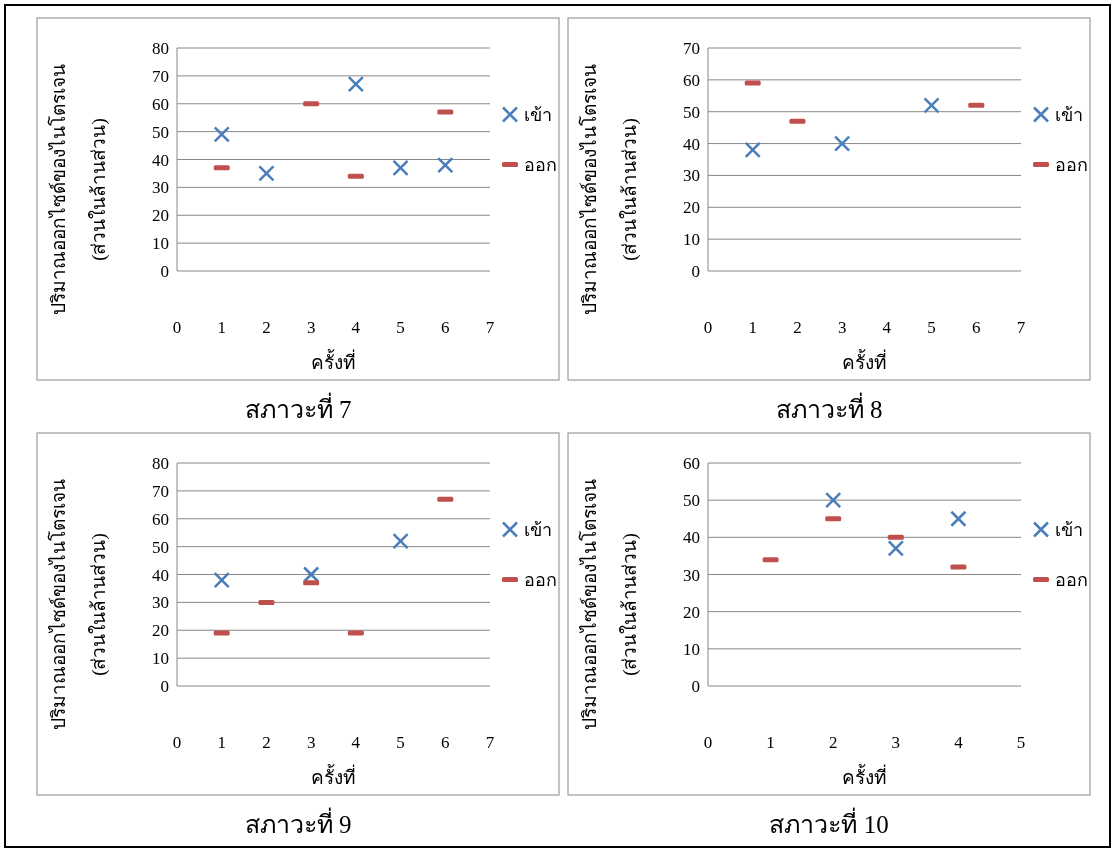 The image size is (1112, 849). What do you see at coordinates (829, 822) in the screenshot?
I see `text: สภาวะที่ 10` at bounding box center [829, 822].